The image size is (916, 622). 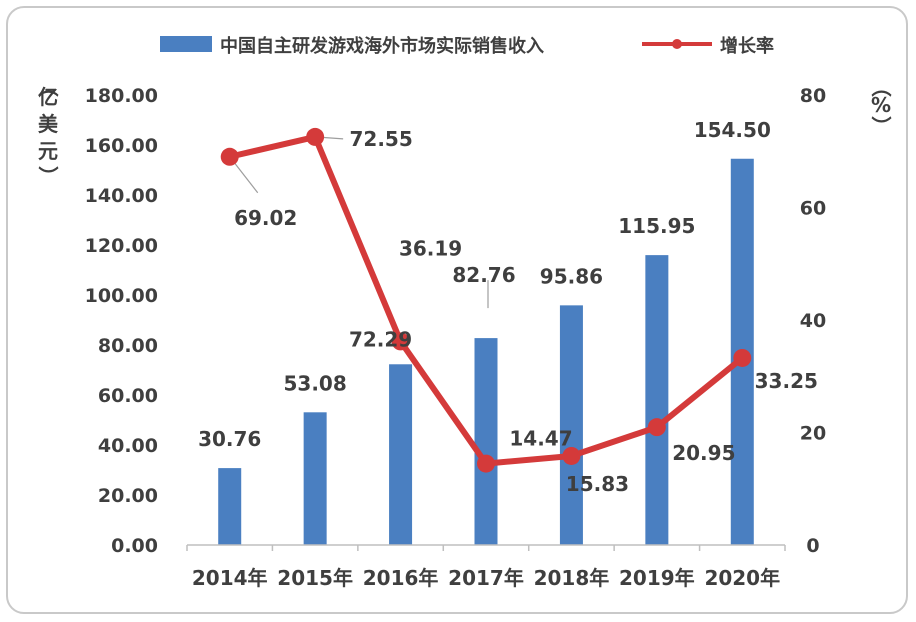 I want to click on x-tick-label-2016年: 2016年, so click(x=401, y=578).